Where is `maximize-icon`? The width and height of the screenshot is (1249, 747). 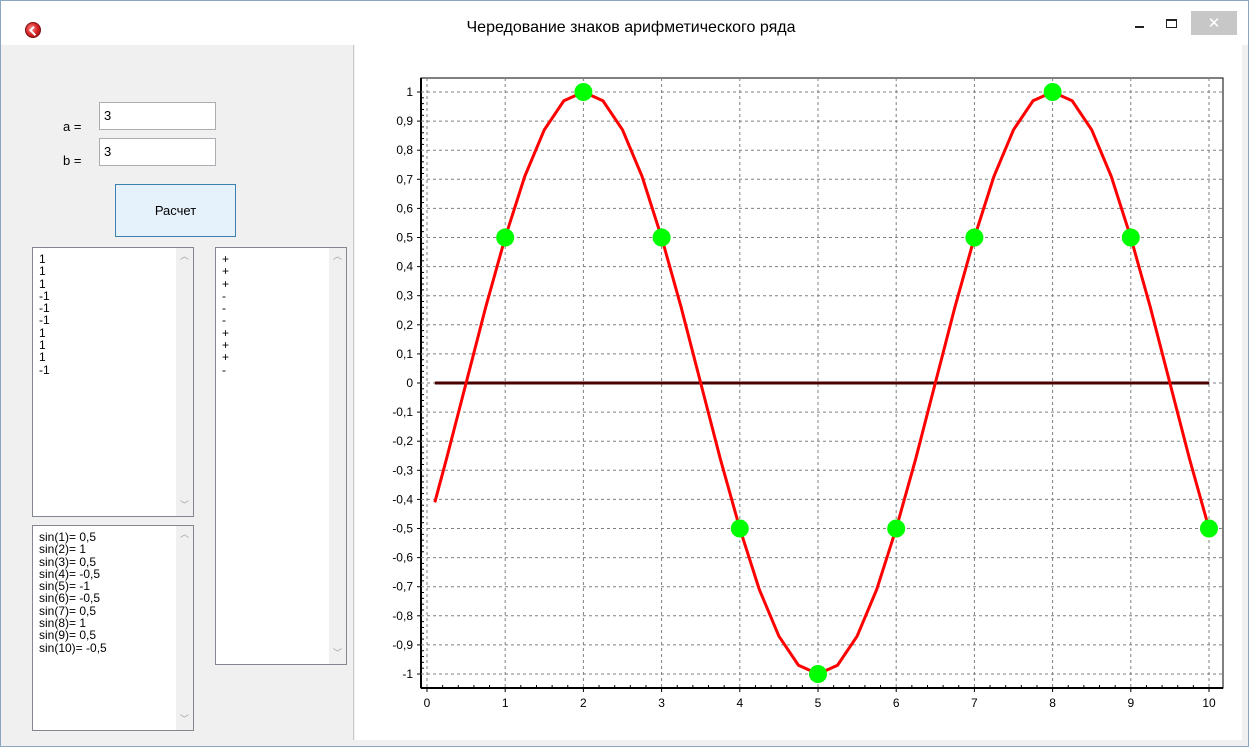 maximize-icon is located at coordinates (1171, 23).